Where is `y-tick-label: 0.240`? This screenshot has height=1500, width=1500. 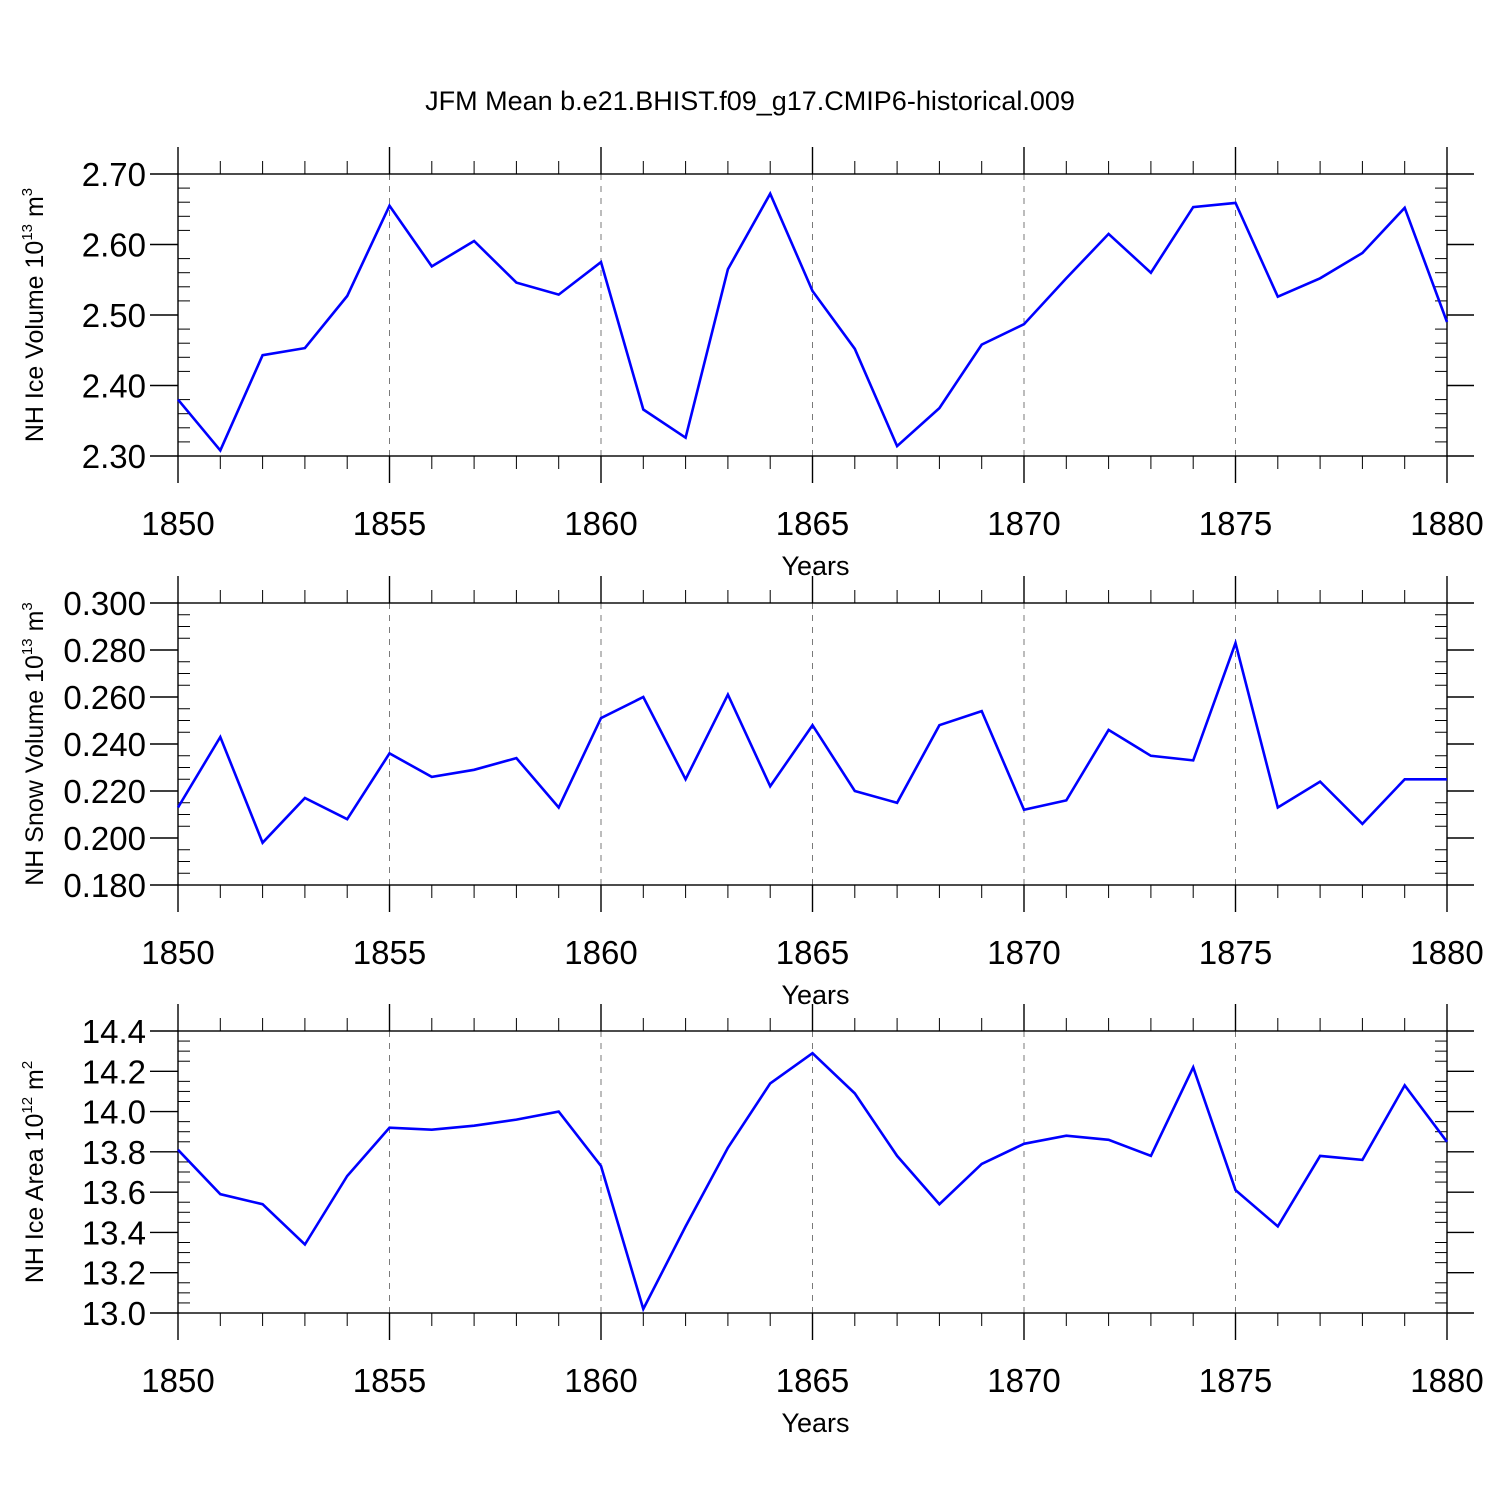
y-tick-label: 0.240 is located at coordinates (104, 744).